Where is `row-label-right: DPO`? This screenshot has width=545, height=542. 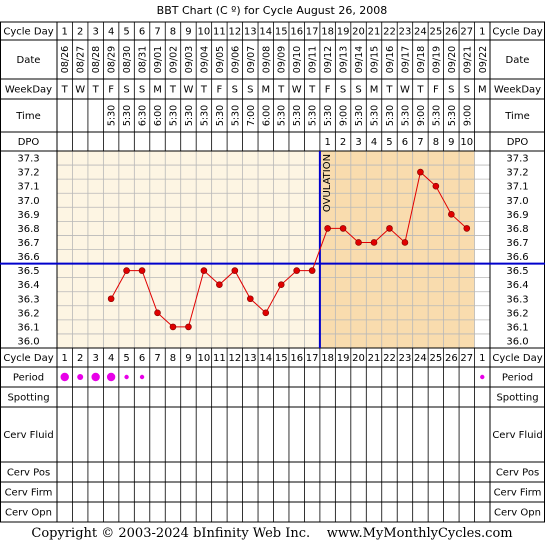
row-label-right: DPO is located at coordinates (518, 142).